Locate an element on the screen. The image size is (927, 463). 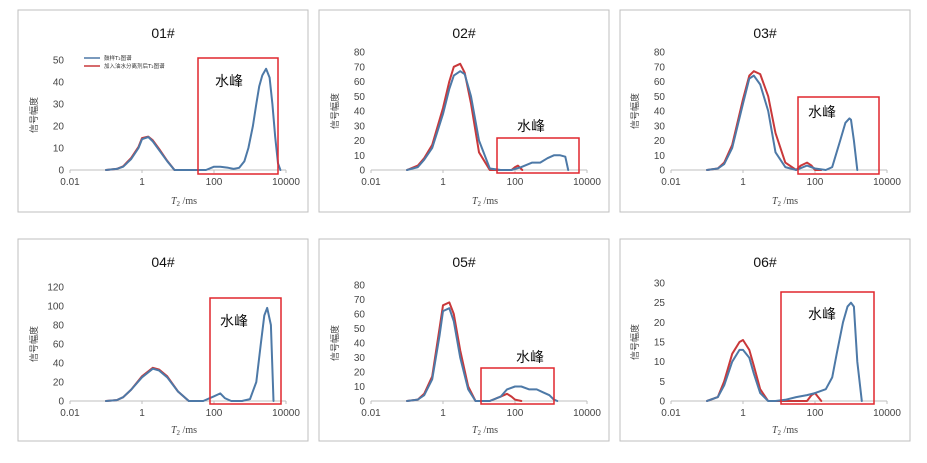
legend-entry: 加入油水分离剂后T₂图谱 is located at coordinates (134, 66).